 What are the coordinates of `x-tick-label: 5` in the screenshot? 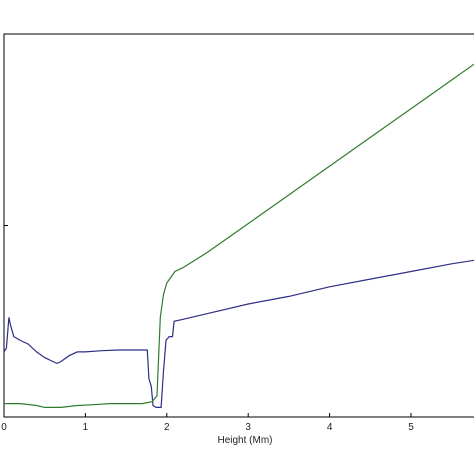 It's located at (411, 427).